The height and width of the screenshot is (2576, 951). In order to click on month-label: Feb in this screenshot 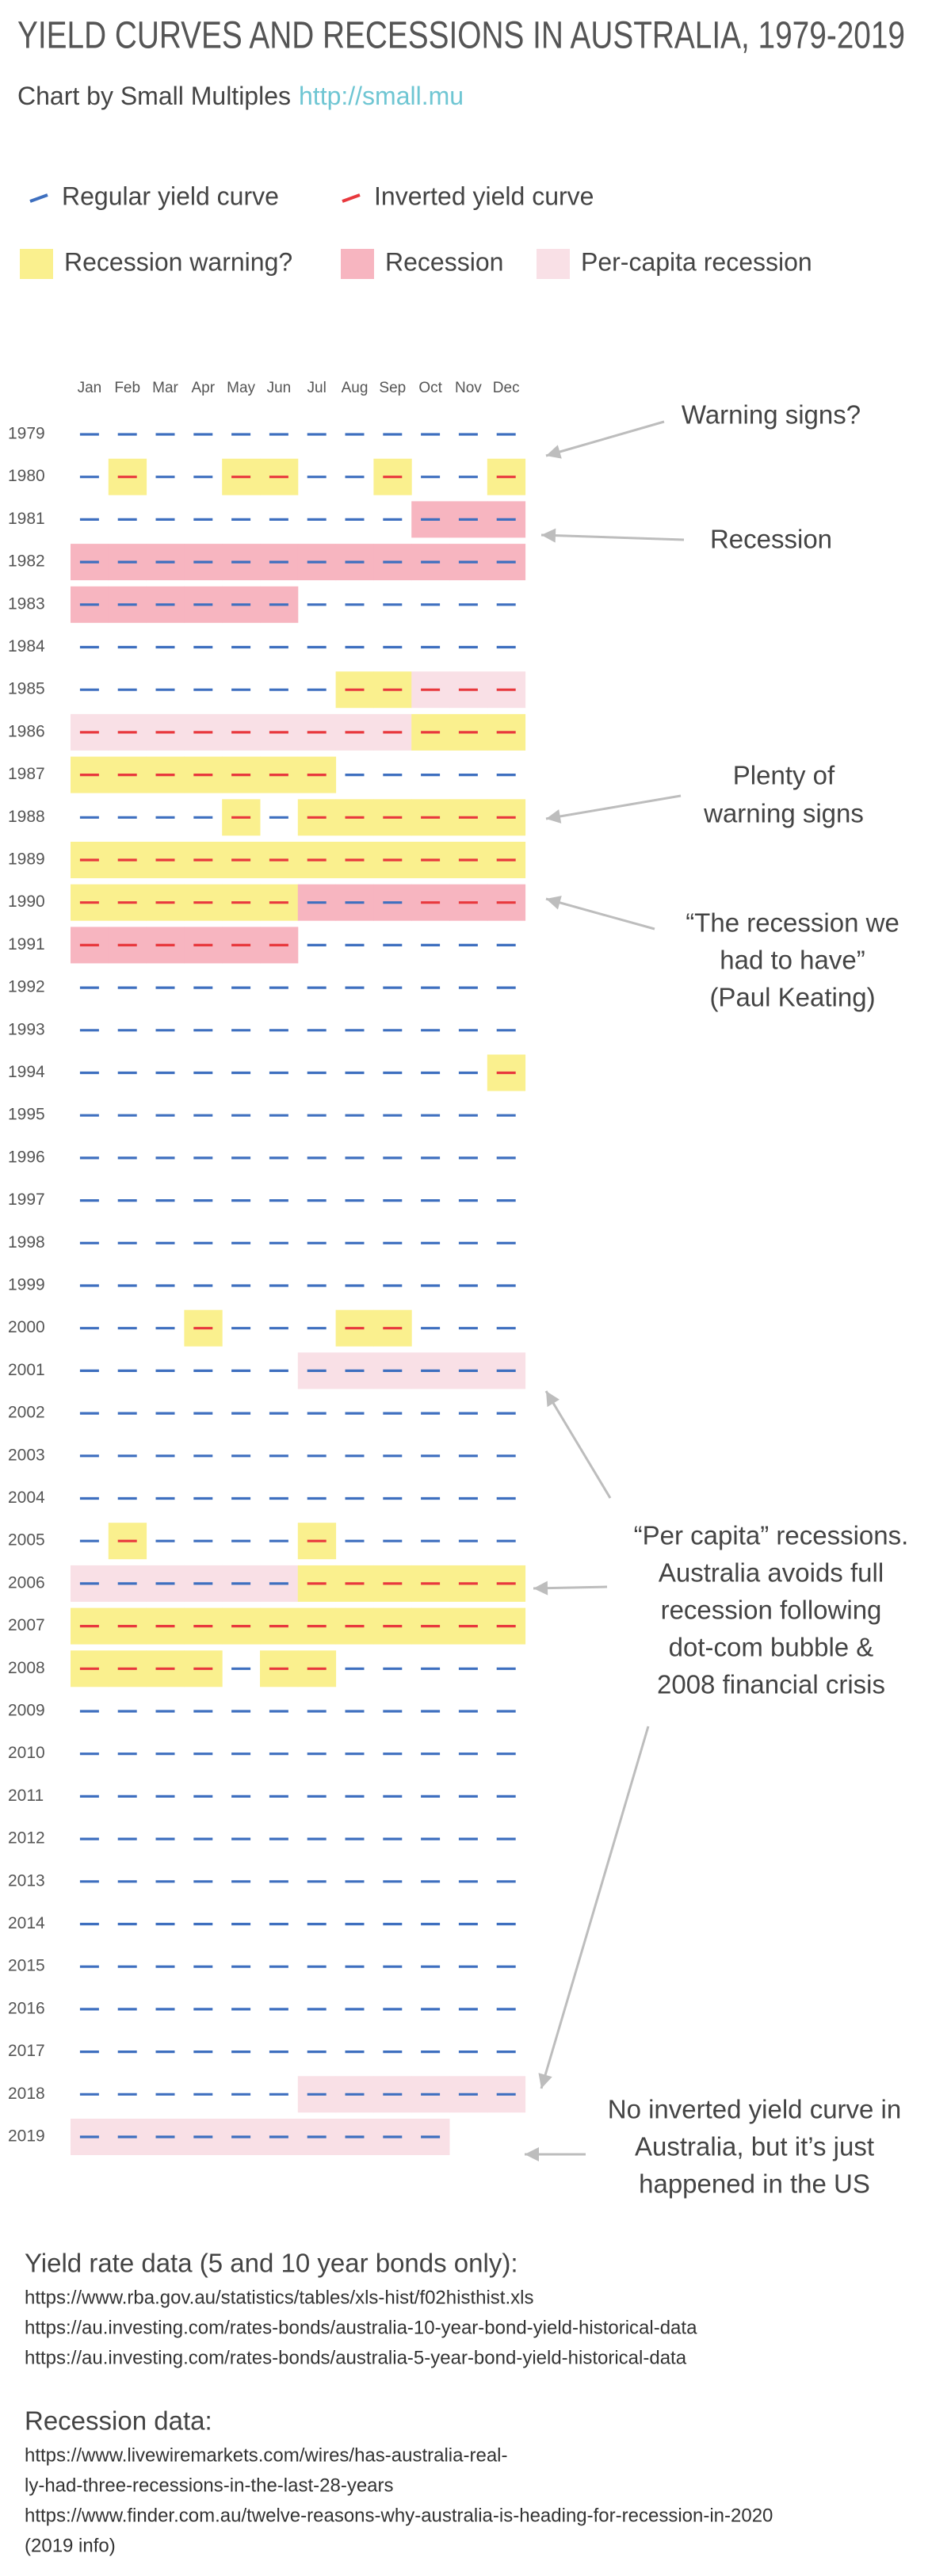, I will do `click(127, 388)`.